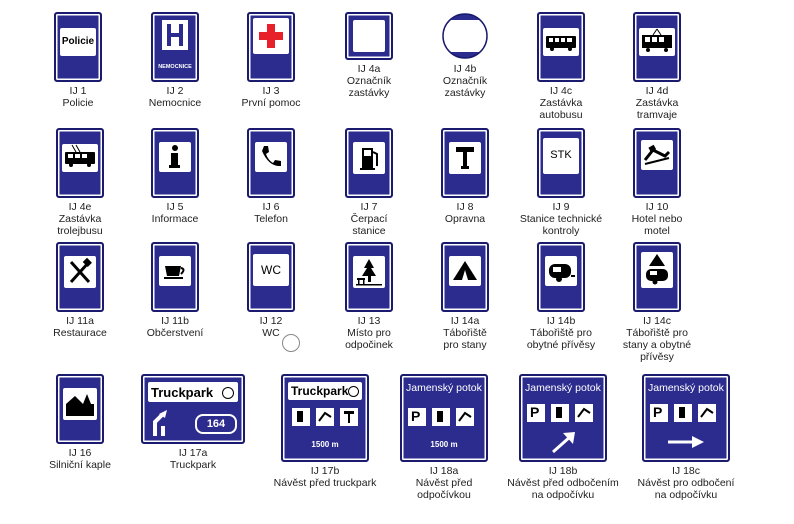 Image resolution: width=794 pixels, height=524 pixels. I want to click on diagonal-arrow-icon, so click(563, 443).